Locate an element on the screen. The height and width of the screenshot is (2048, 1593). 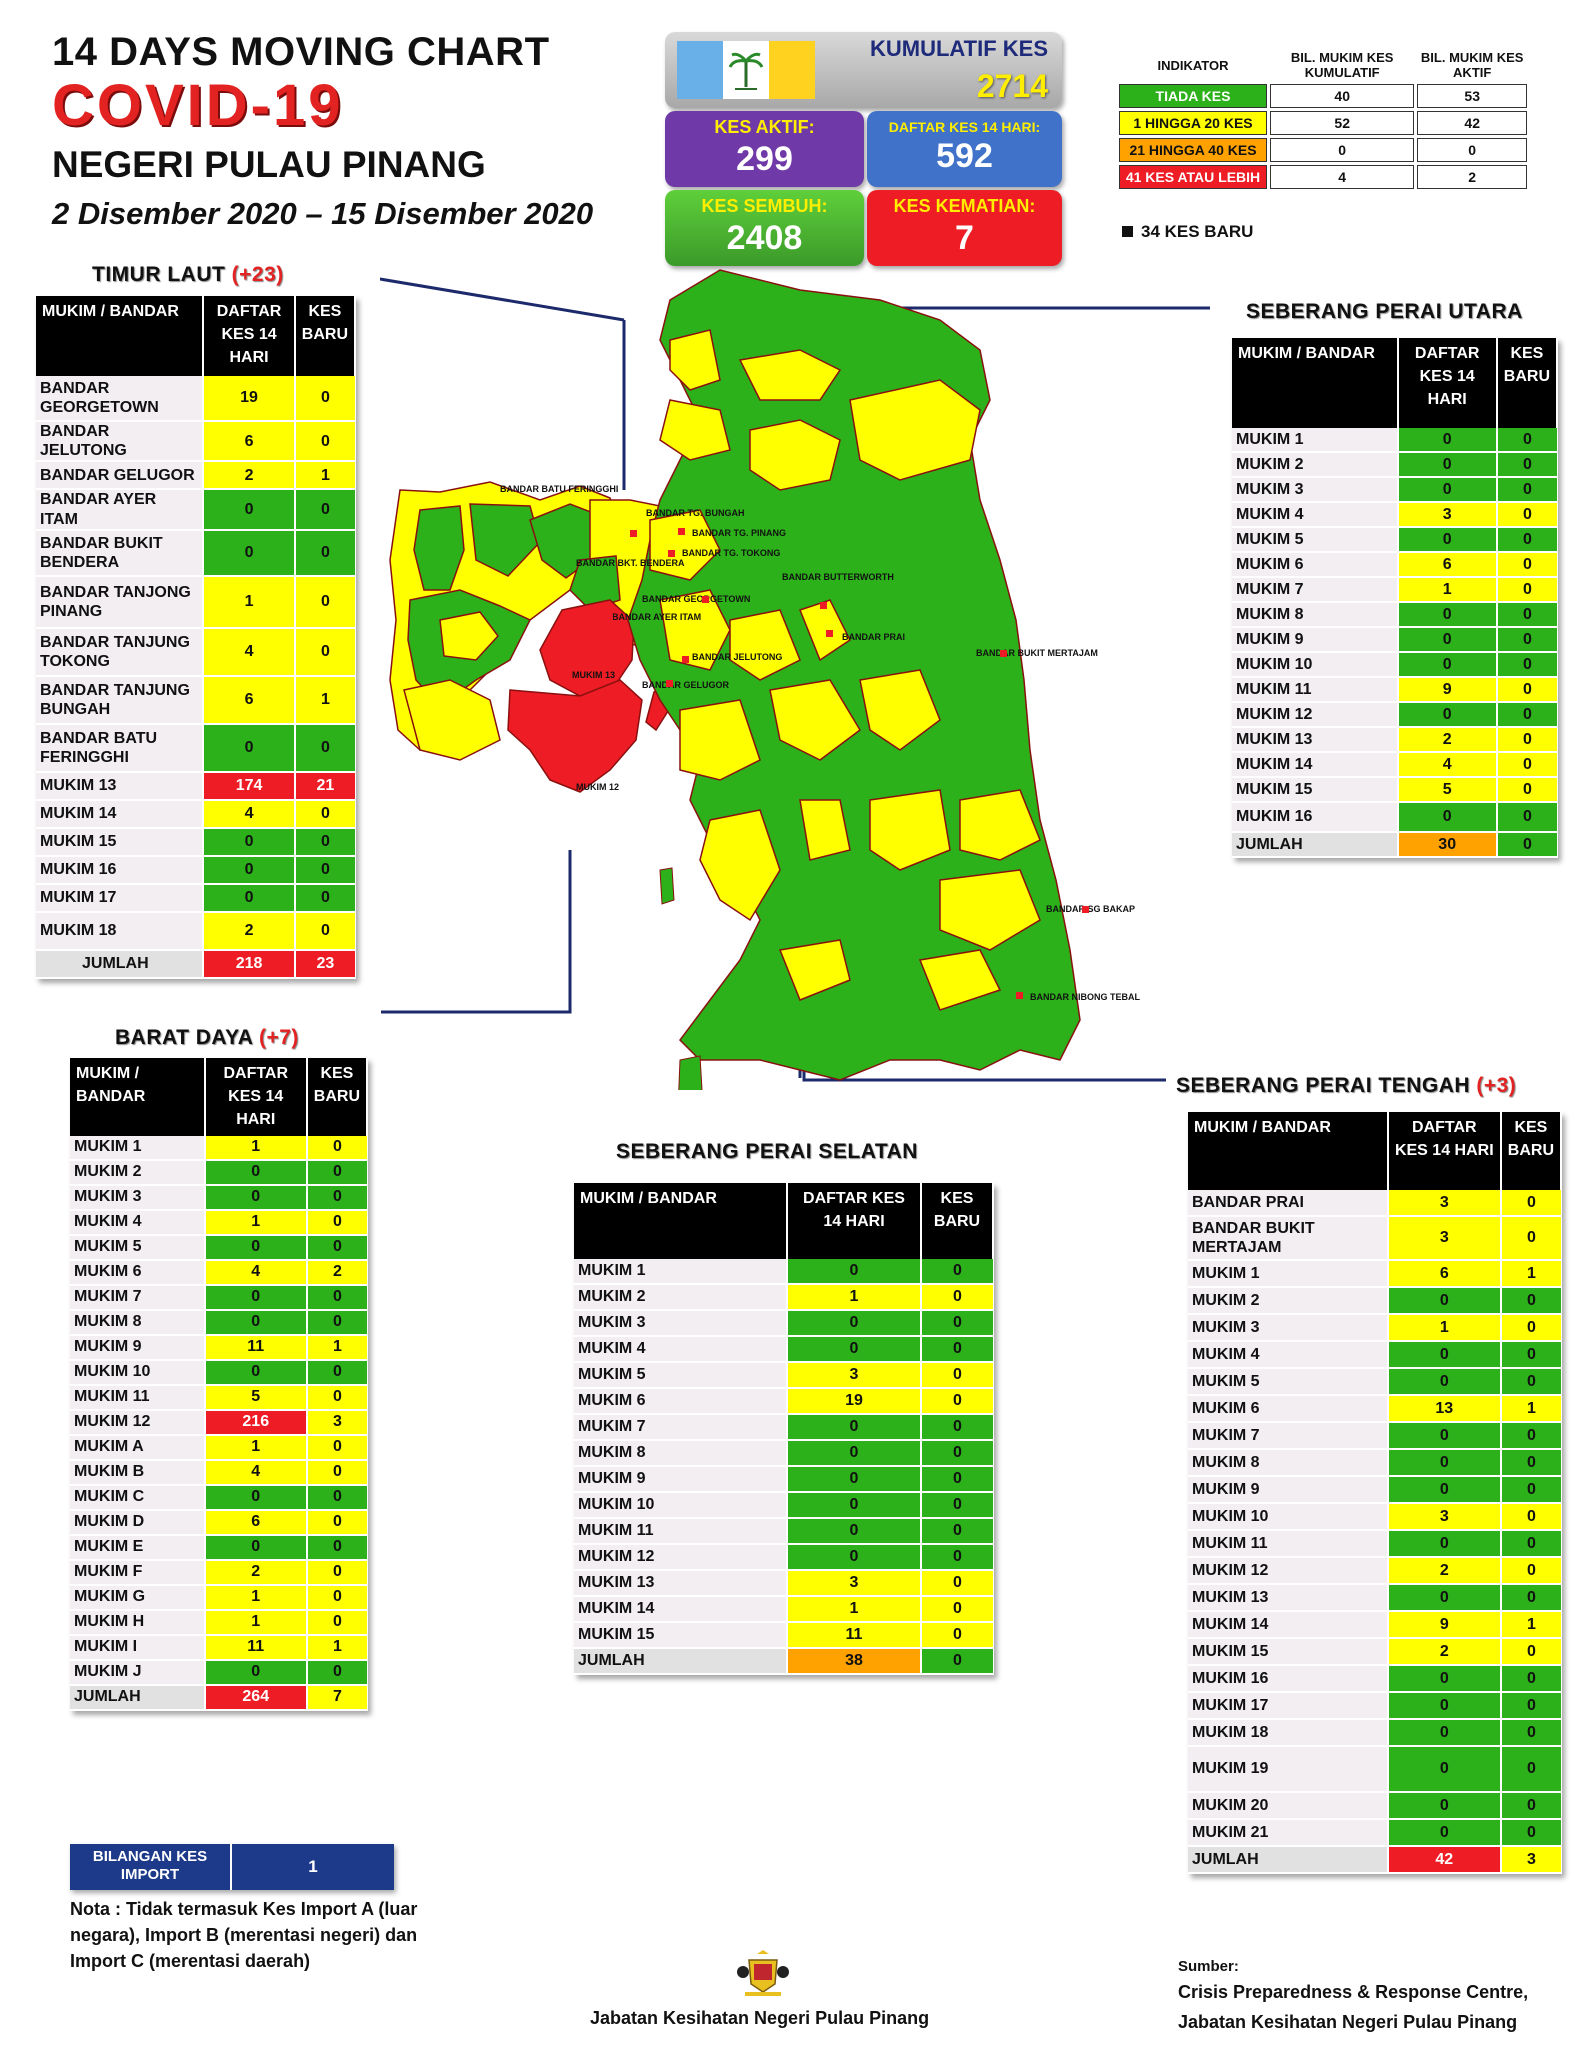
mukim-name: MUKIM 13 is located at coordinates (680, 1583).